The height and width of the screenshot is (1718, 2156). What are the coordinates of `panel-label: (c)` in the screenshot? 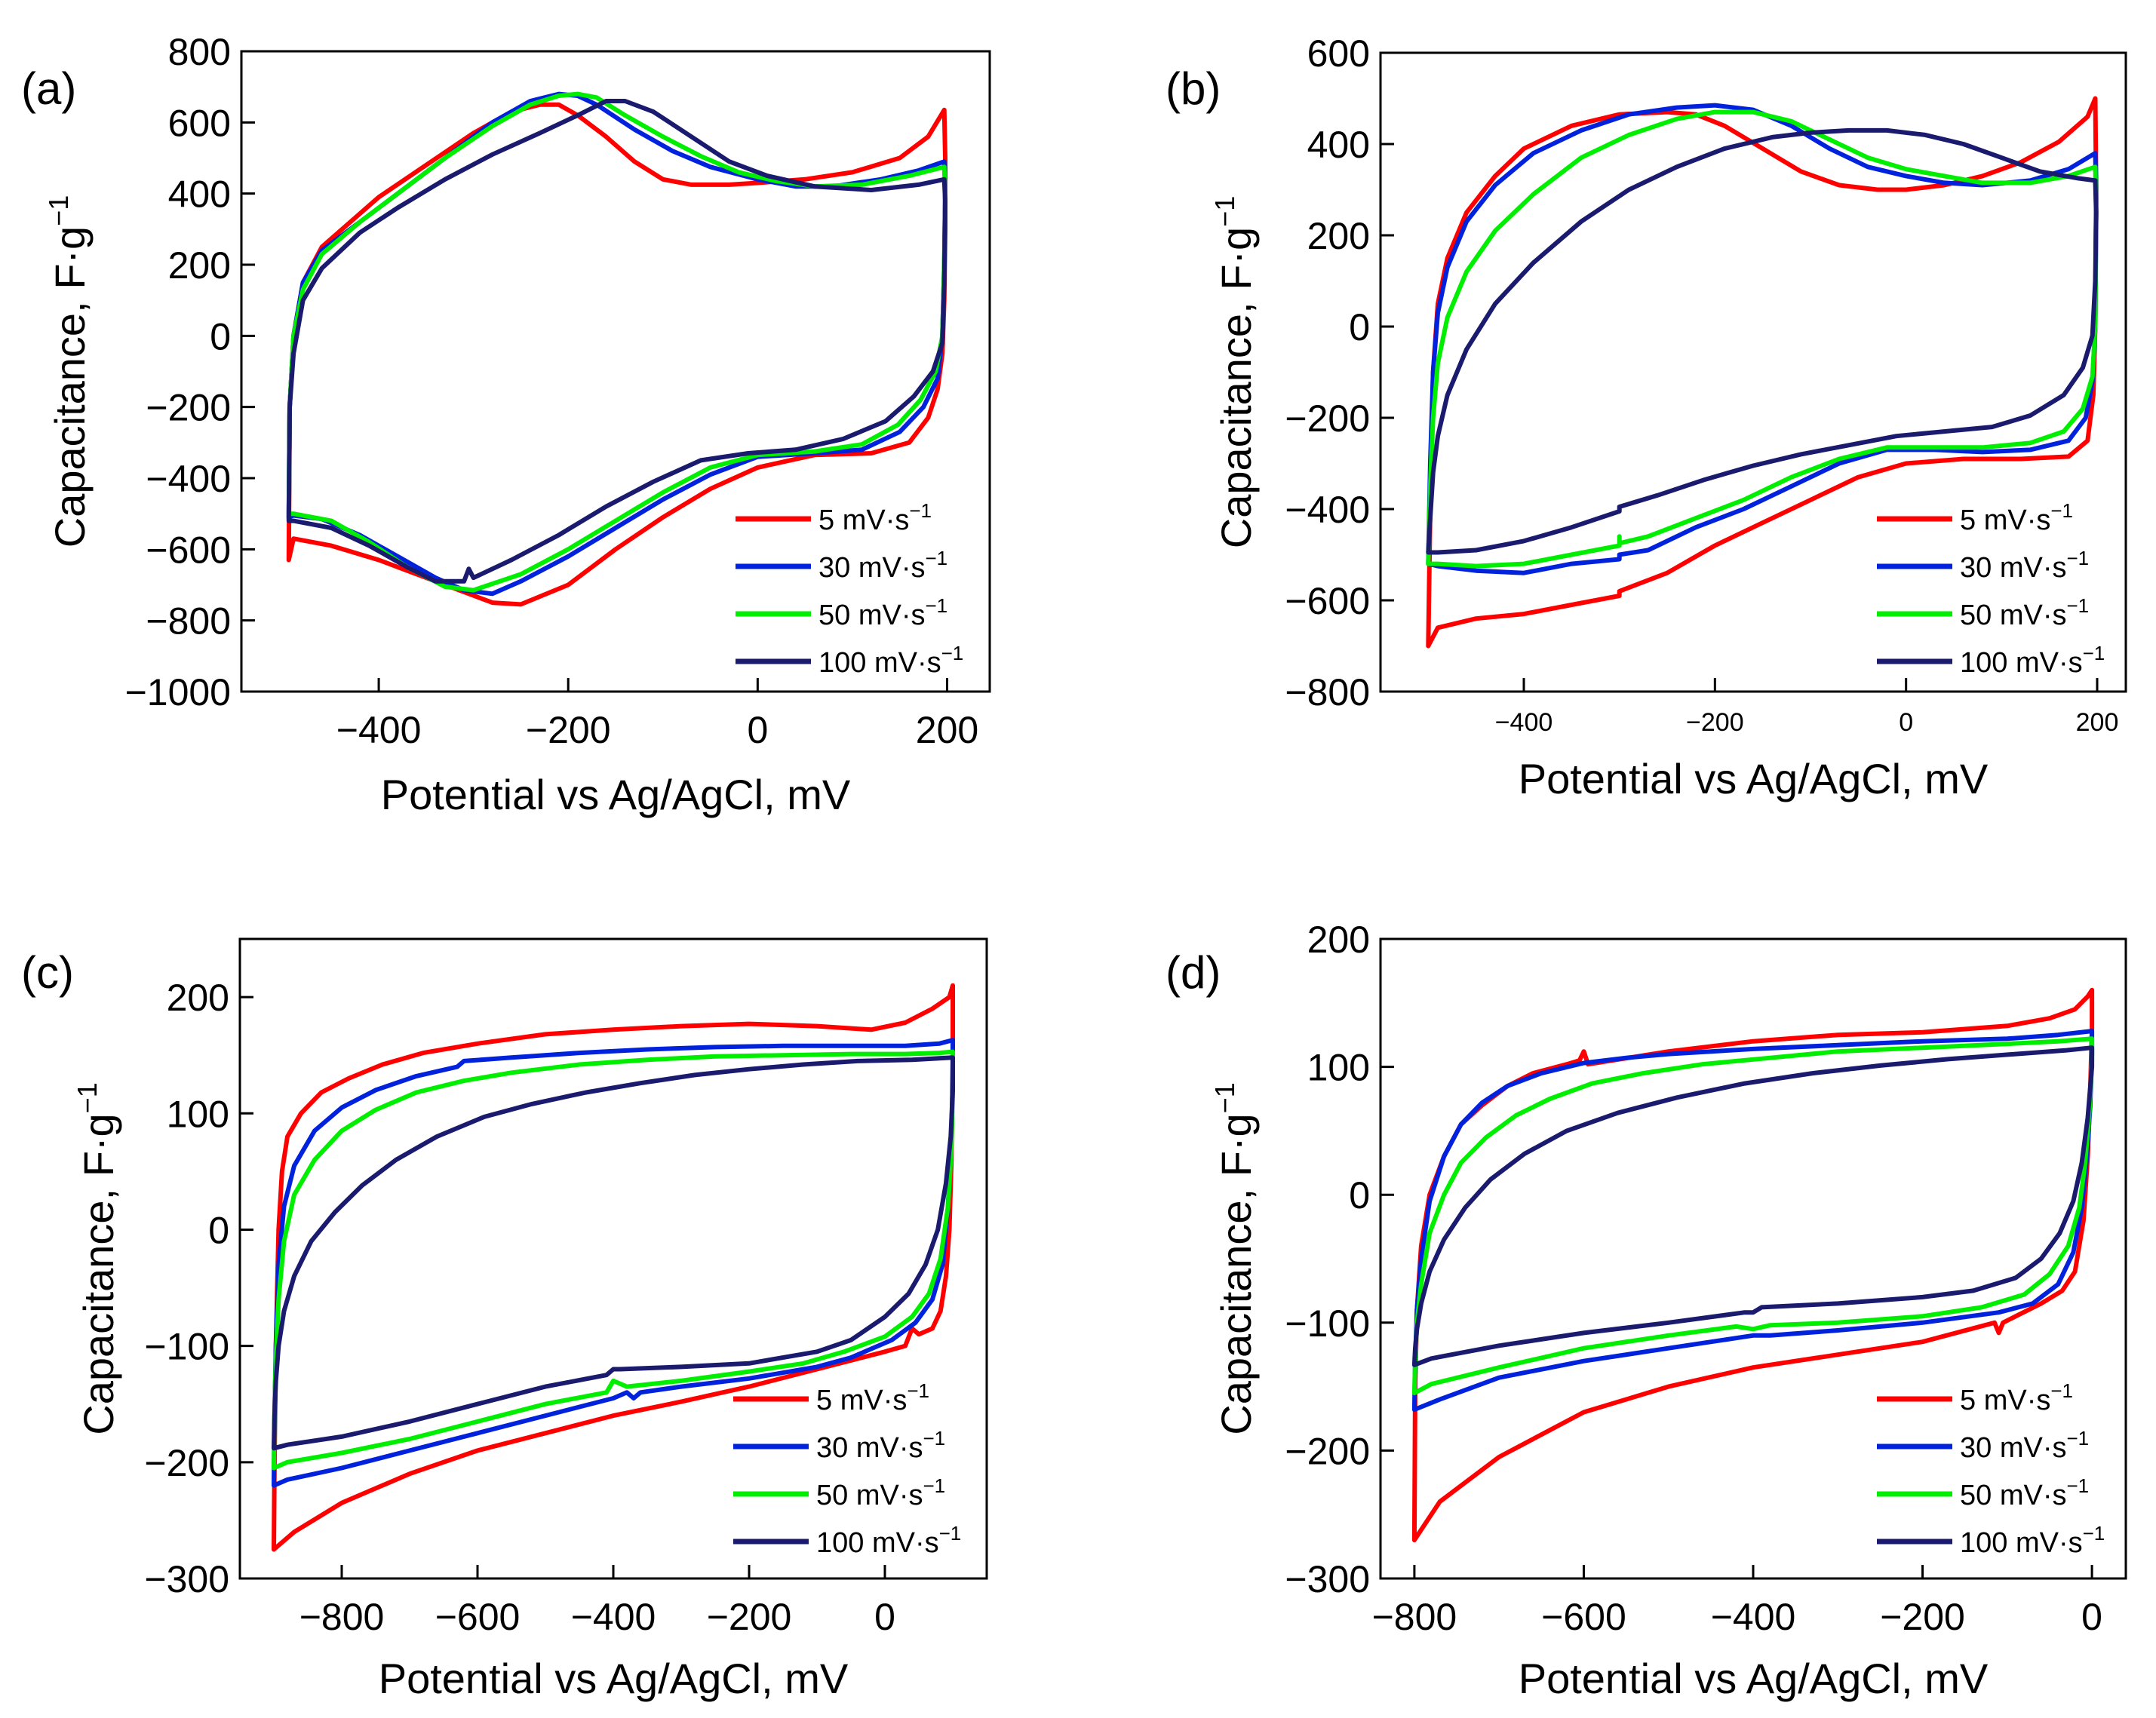 It's located at (47, 973).